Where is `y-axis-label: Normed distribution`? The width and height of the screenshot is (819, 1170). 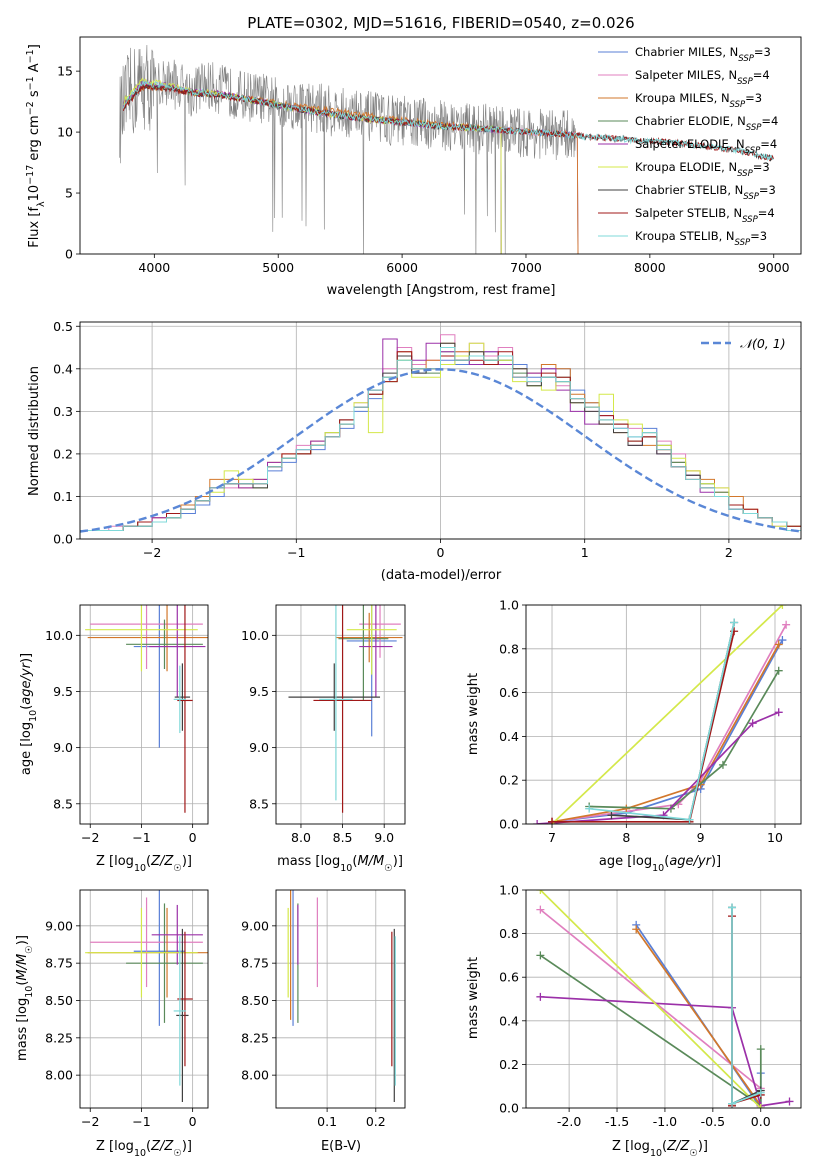 y-axis-label: Normed distribution is located at coordinates (34, 431).